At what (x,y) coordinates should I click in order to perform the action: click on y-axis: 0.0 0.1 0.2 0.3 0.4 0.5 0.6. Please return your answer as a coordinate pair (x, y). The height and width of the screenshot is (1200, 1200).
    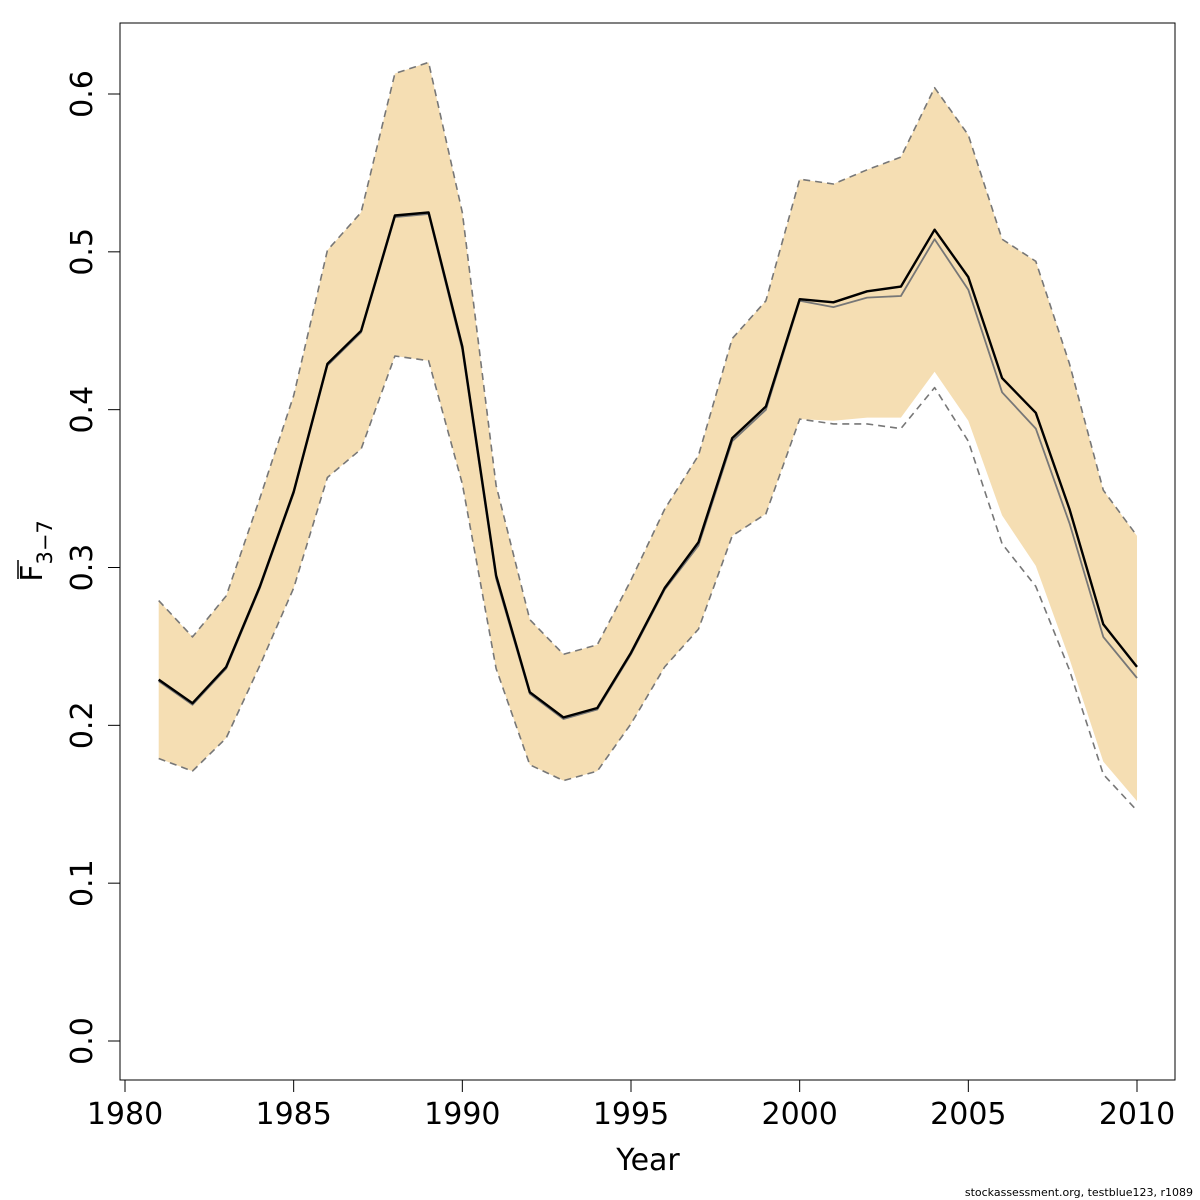
    Looking at the image, I should click on (93, 567).